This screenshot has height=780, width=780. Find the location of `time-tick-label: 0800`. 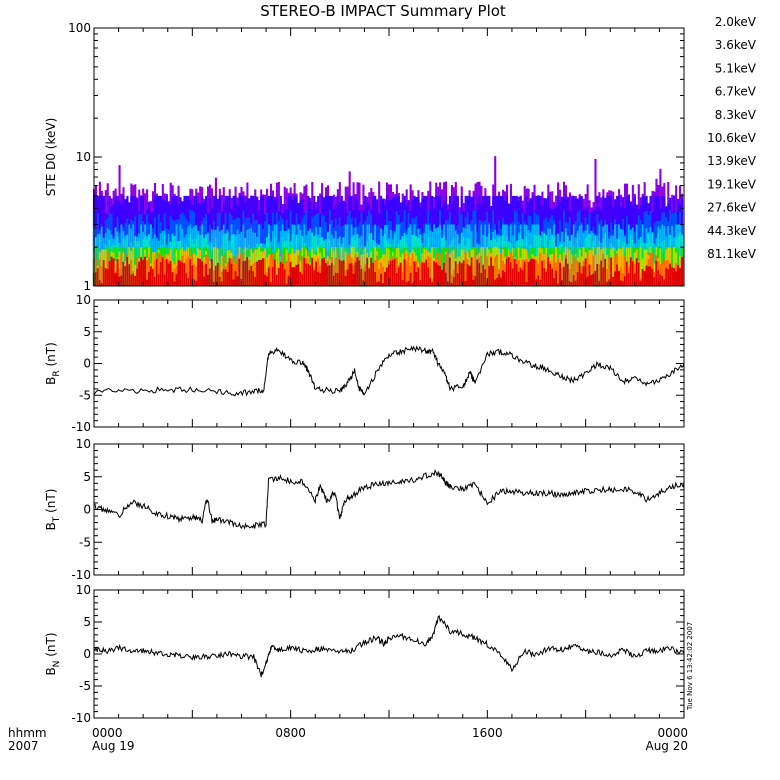

time-tick-label: 0800 is located at coordinates (290, 733).